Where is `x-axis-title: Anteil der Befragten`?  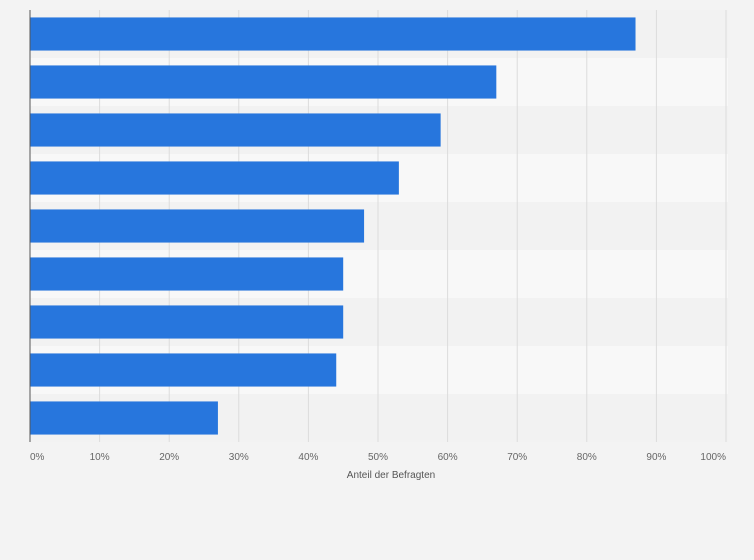 x-axis-title: Anteil der Befragten is located at coordinates (391, 475).